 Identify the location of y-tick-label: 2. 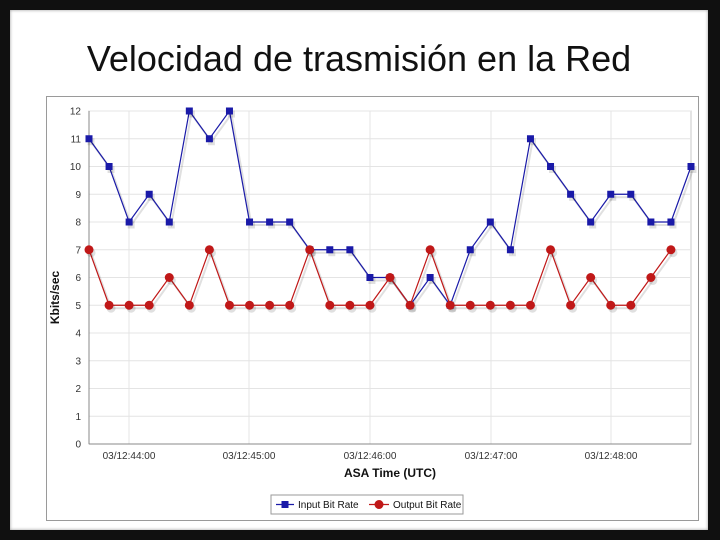
(78, 389).